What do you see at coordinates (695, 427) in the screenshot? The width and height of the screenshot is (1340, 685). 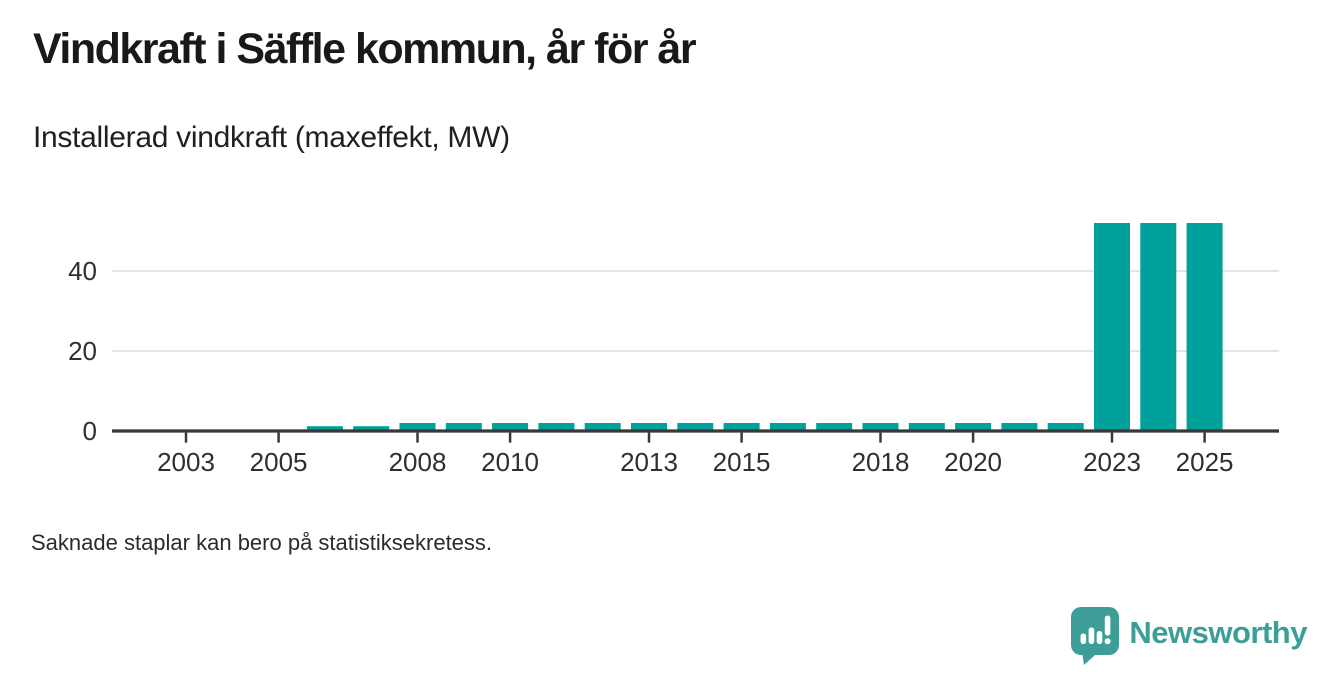 I see `bar-2014` at bounding box center [695, 427].